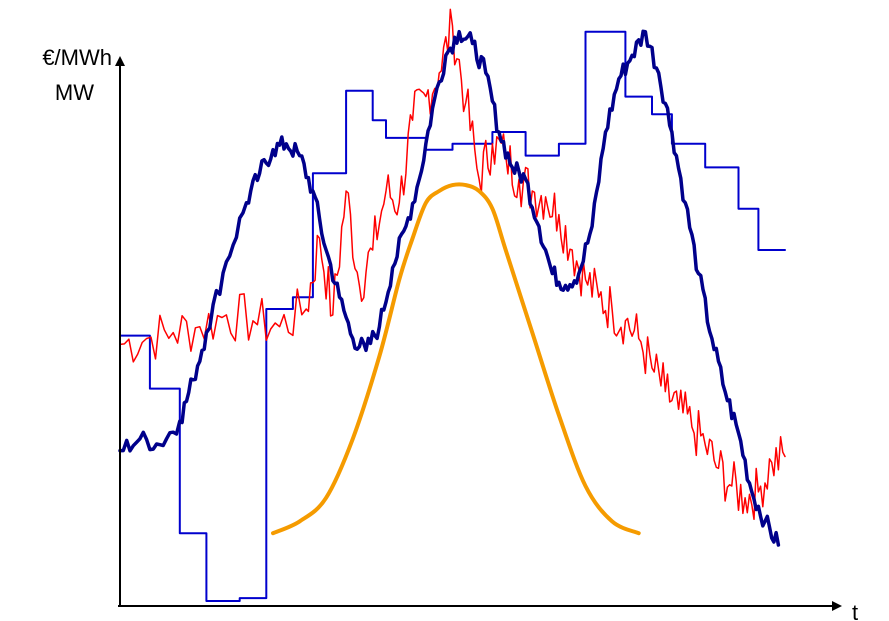 Image resolution: width=889 pixels, height=621 pixels. What do you see at coordinates (74, 92) in the screenshot?
I see `y-axis-label-power: MW` at bounding box center [74, 92].